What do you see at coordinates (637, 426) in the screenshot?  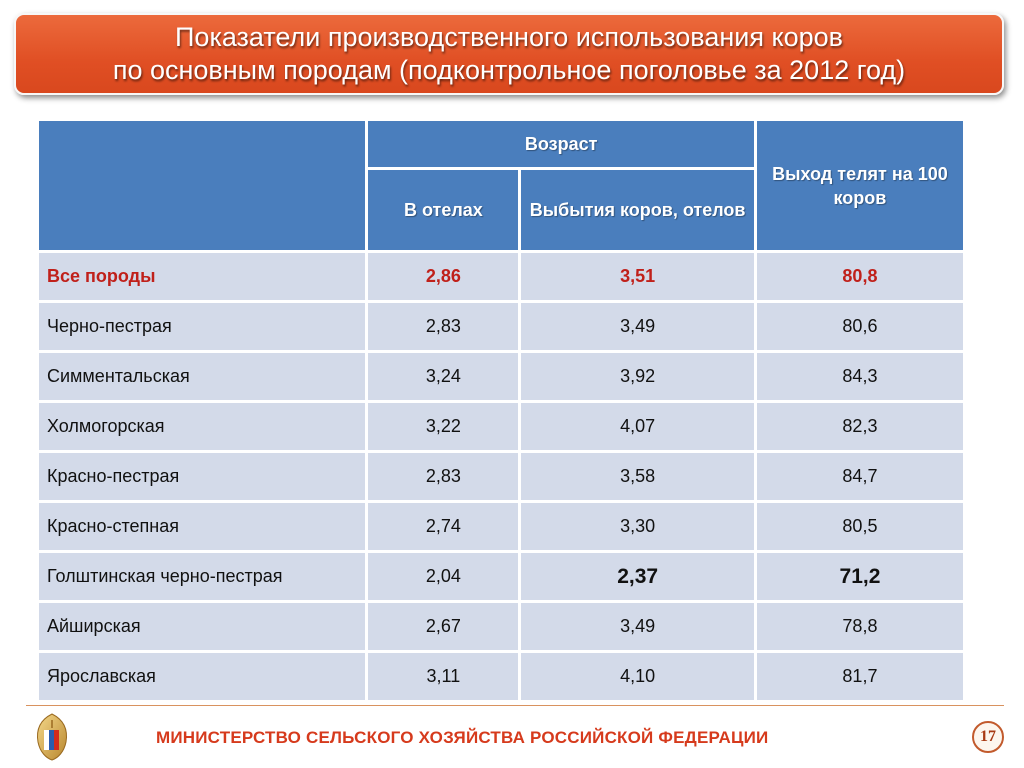 I see `disposal-age: 4,07` at bounding box center [637, 426].